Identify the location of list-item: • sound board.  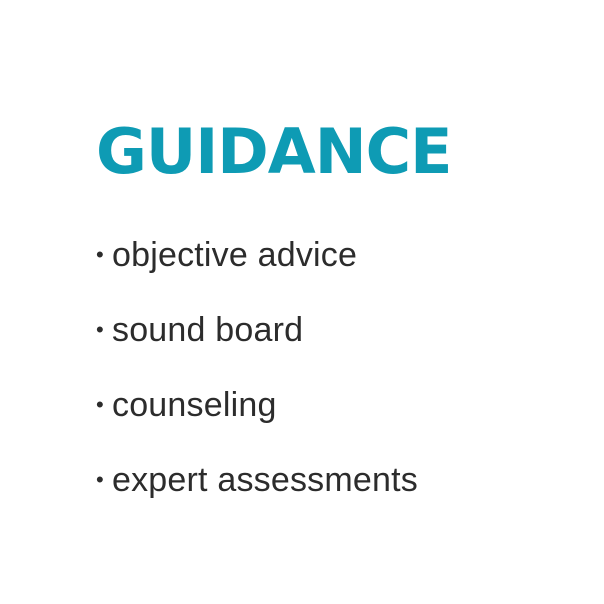
(257, 344).